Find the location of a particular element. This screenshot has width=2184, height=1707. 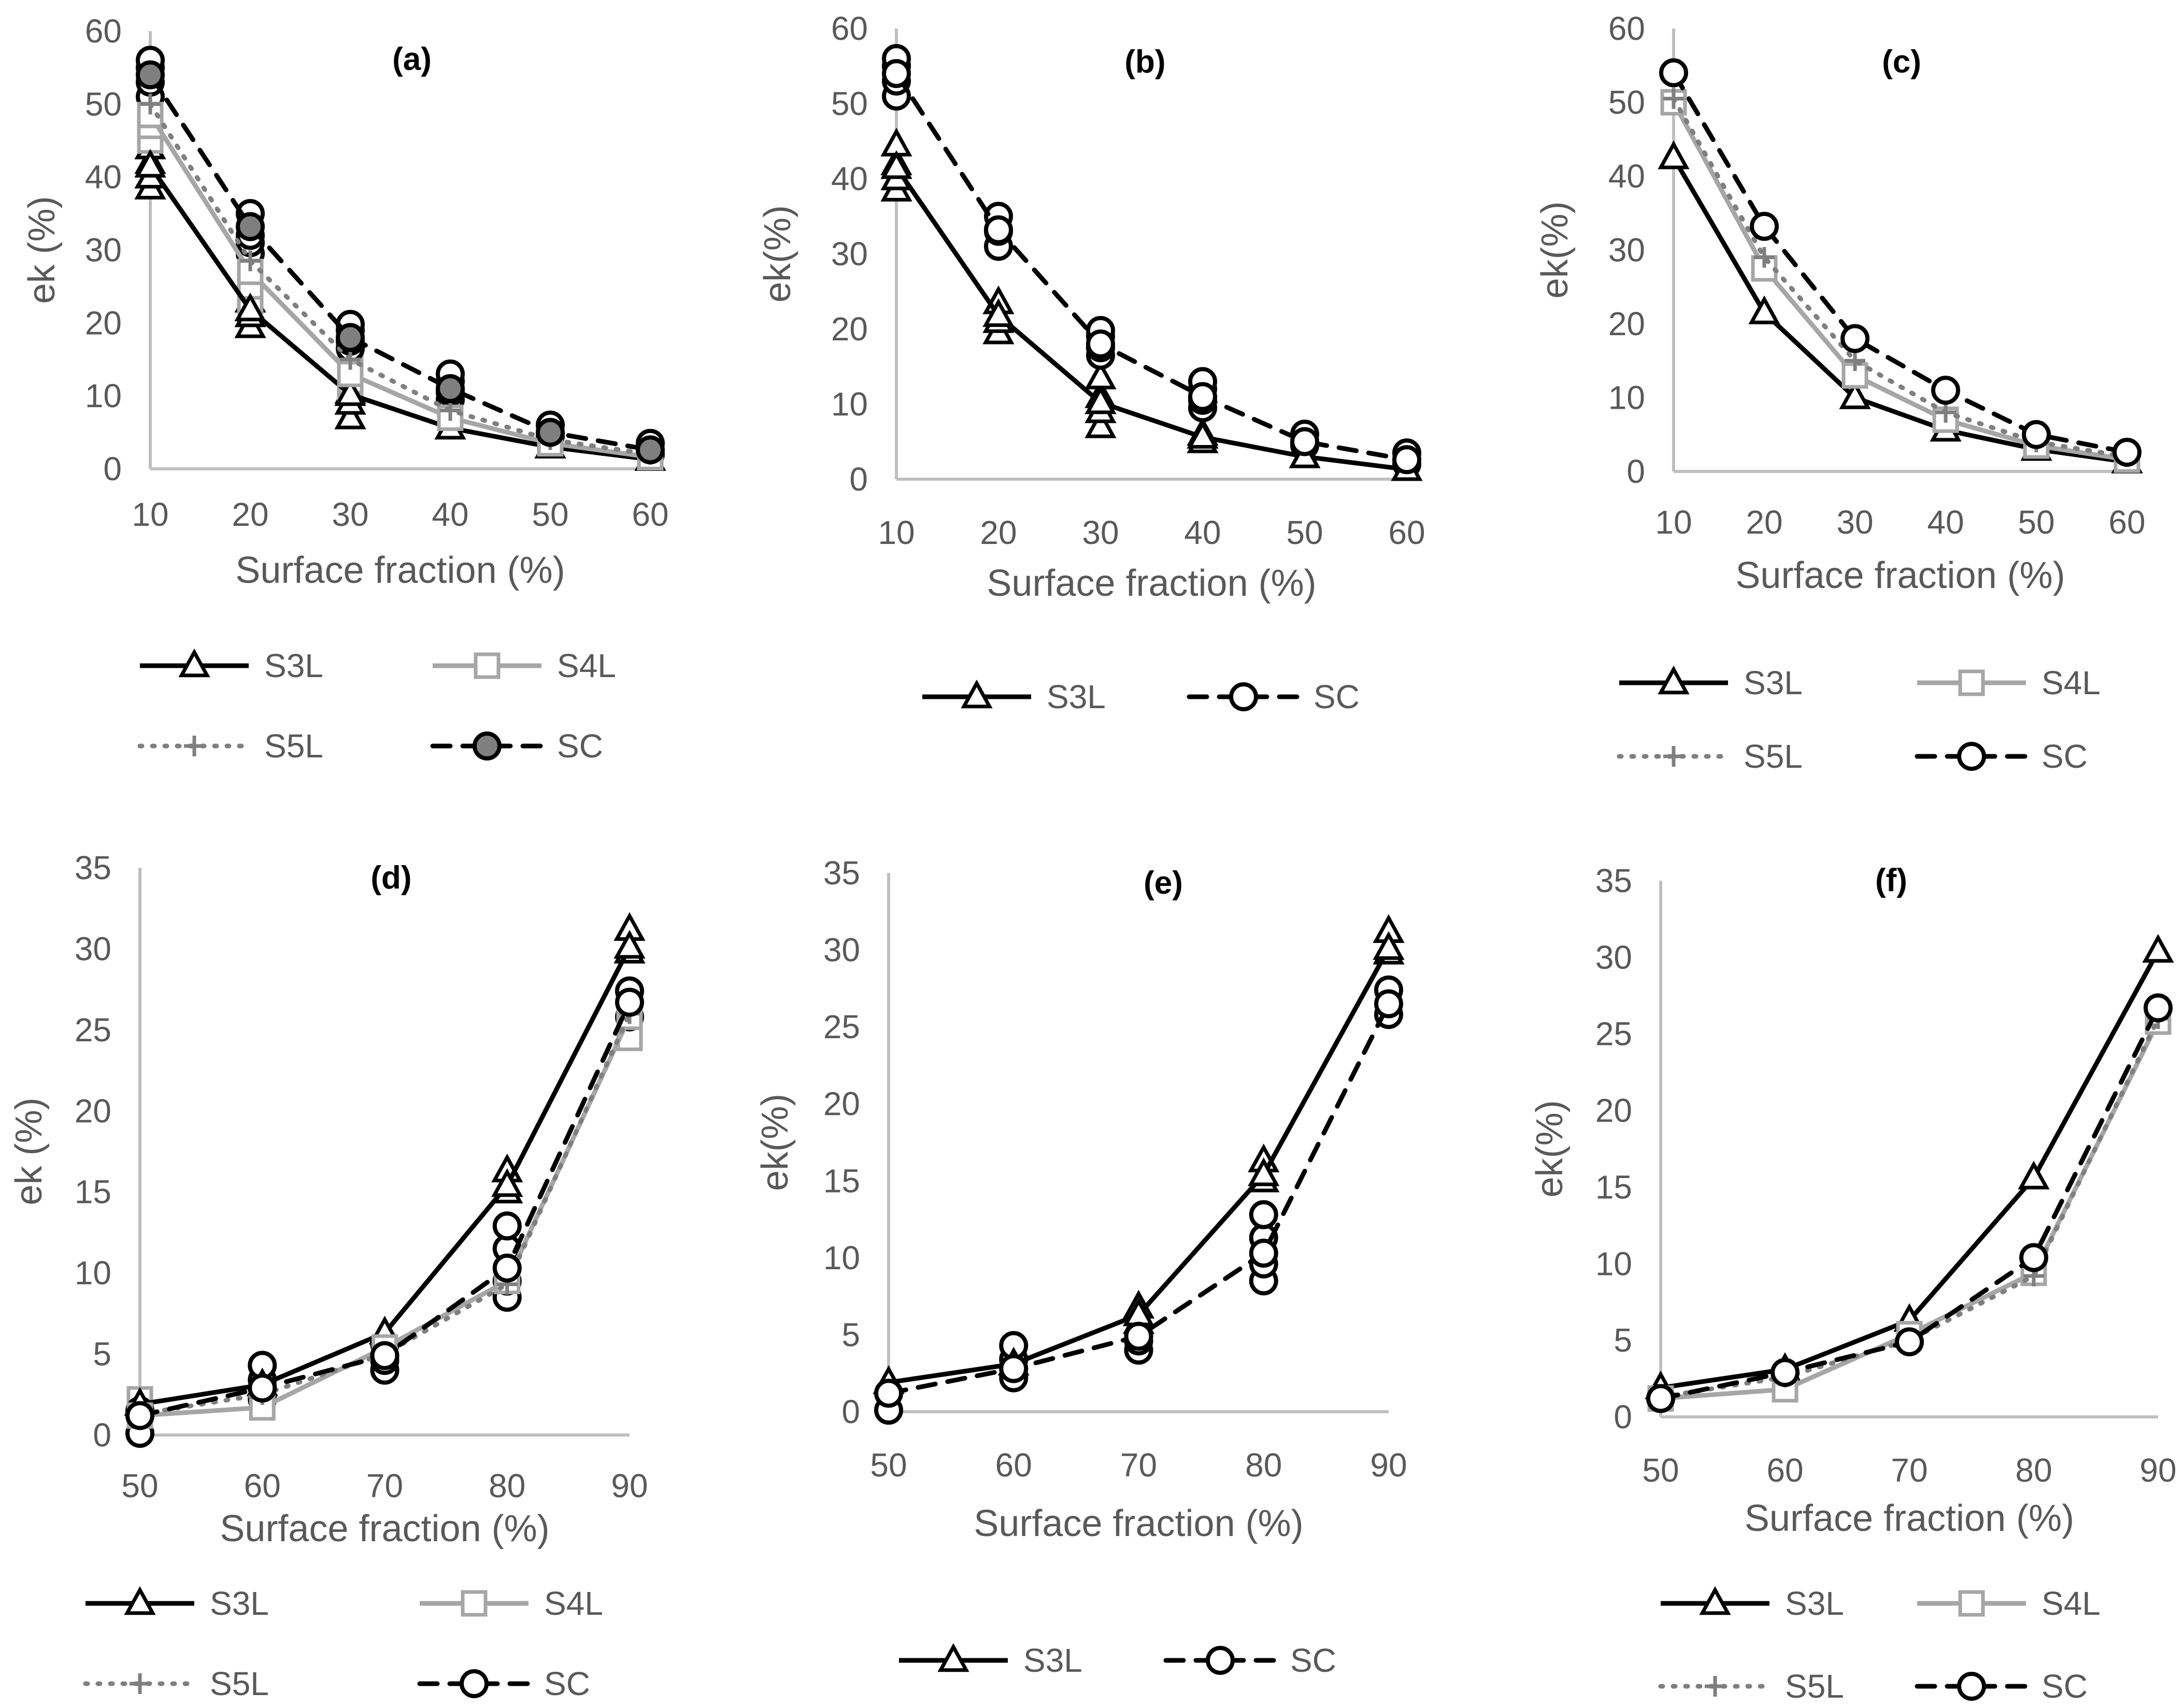

x-tick-label: 80 is located at coordinates (507, 1485).